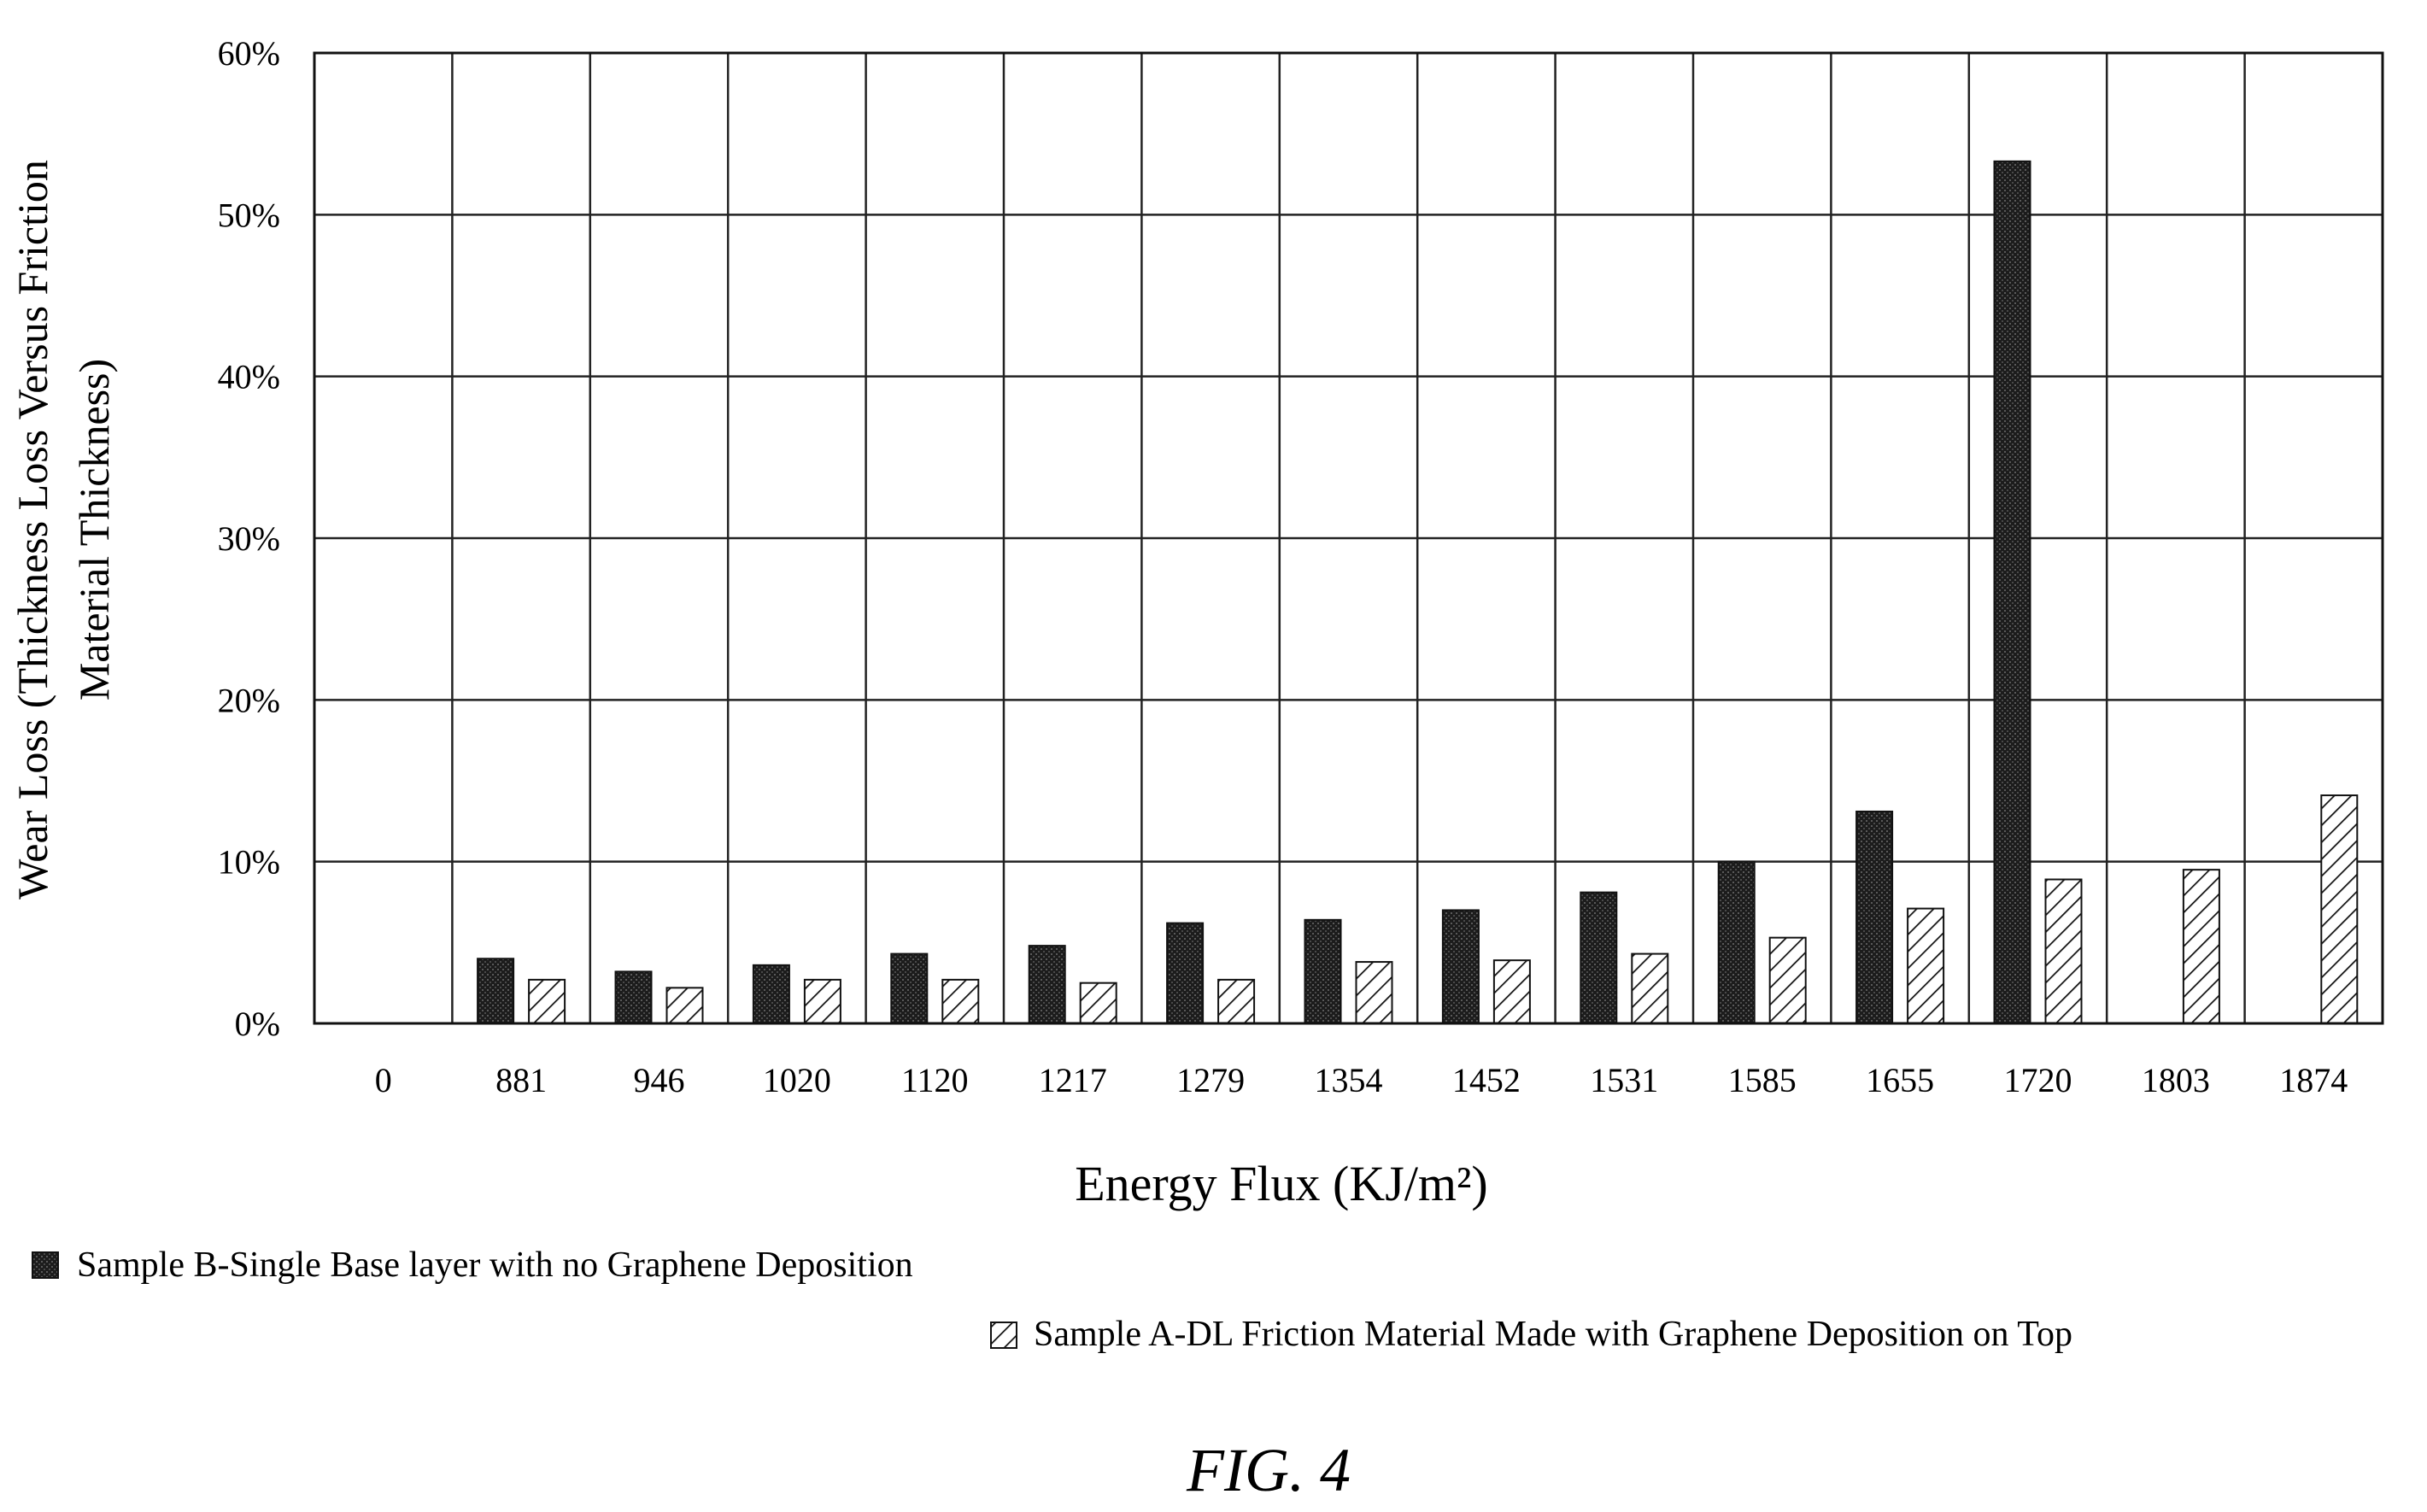 The width and height of the screenshot is (2427, 1512). Describe the element at coordinates (249, 538) in the screenshot. I see `y-tick-label: 30%` at that location.